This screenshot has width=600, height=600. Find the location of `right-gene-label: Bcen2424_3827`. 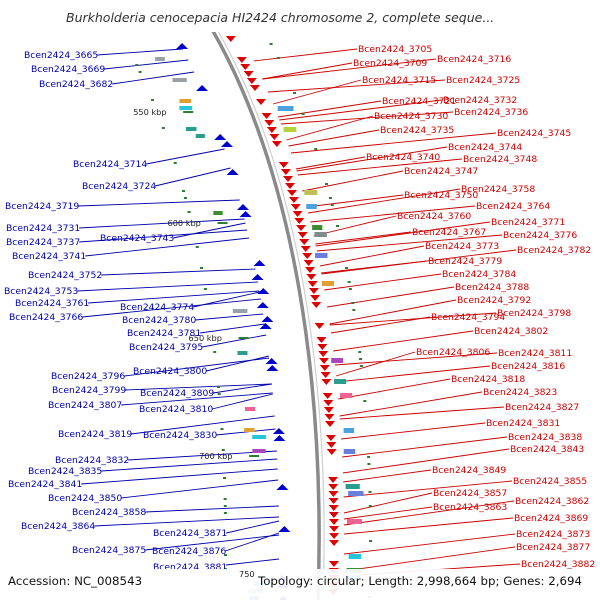

right-gene-label: Bcen2424_3827 is located at coordinates (542, 407).